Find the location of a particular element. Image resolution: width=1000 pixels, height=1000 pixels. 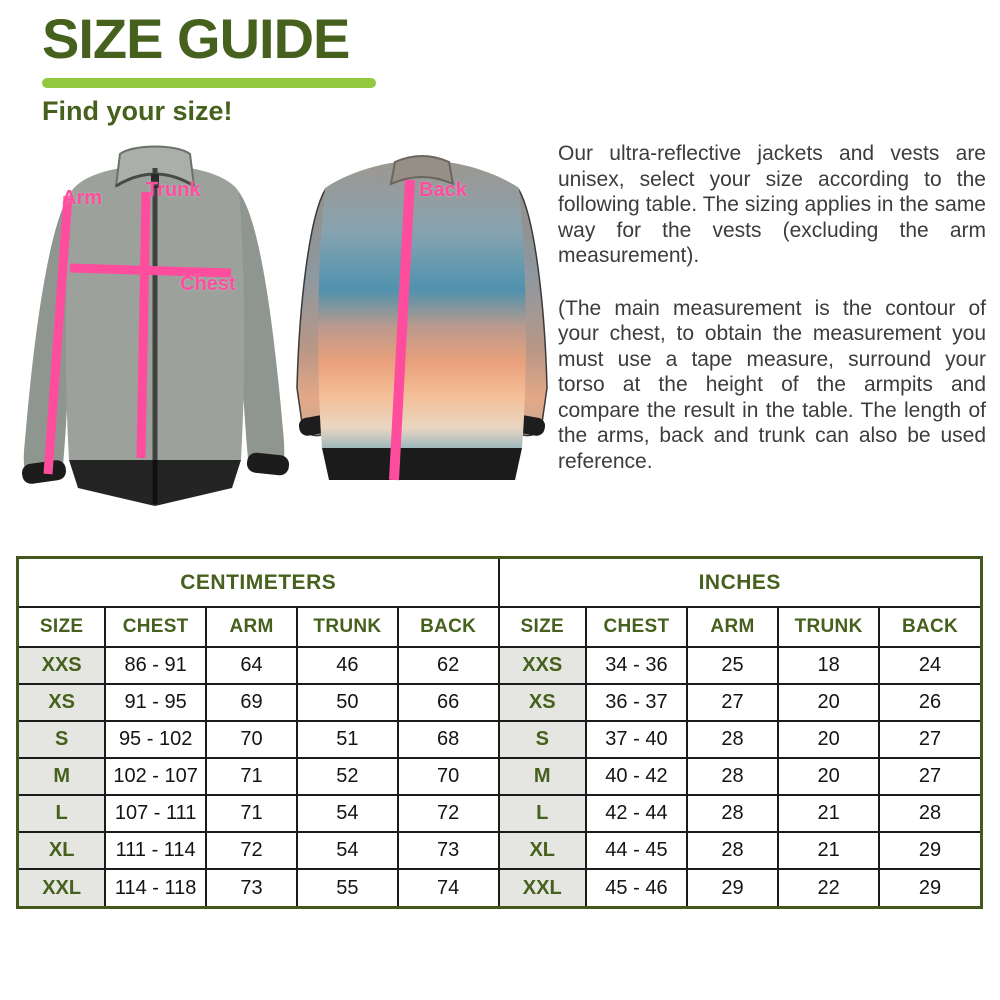

measurement-value: 114 - 118 is located at coordinates (155, 887).